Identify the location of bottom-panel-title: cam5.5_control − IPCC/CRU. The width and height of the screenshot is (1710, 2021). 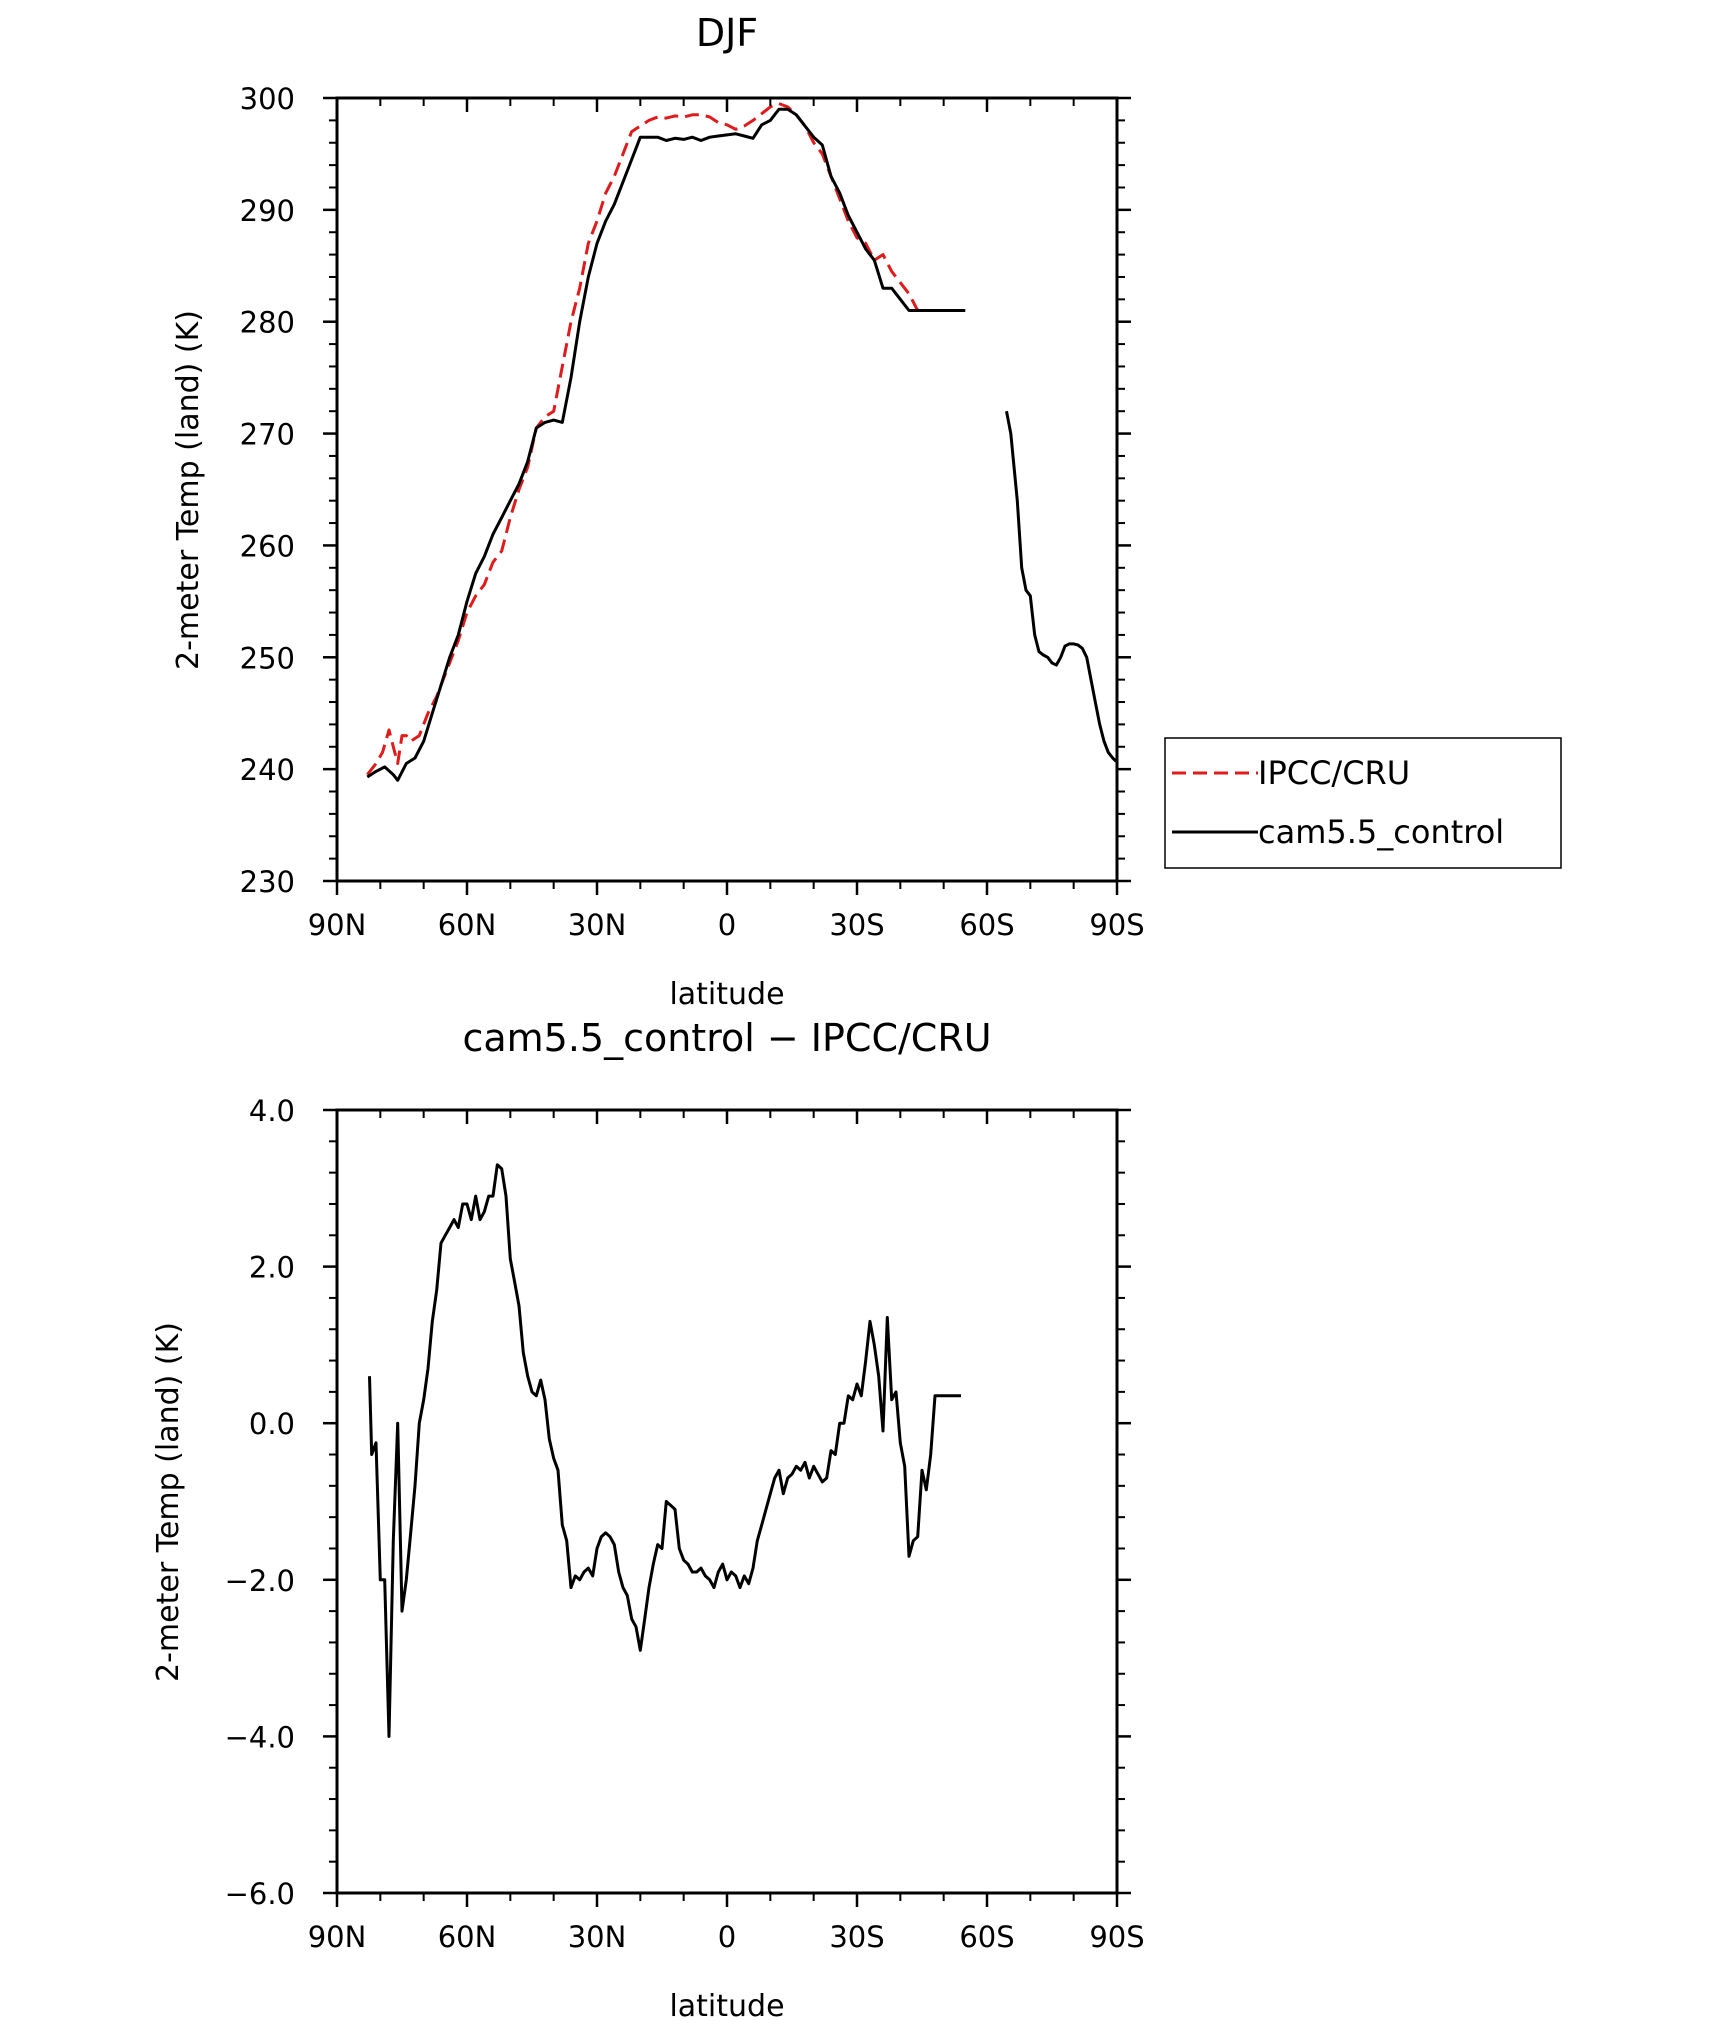
(726, 1038).